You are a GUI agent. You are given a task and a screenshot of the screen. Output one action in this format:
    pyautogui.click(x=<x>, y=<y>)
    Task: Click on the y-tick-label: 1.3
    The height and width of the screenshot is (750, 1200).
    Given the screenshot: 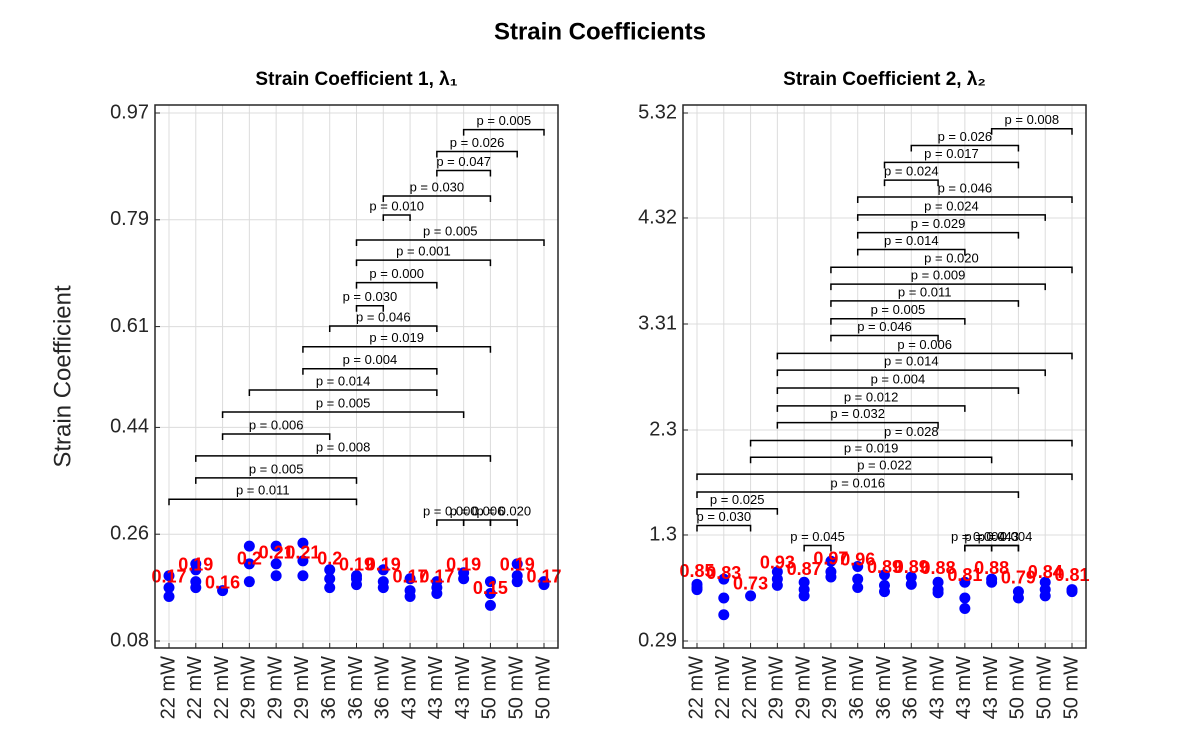 What is the action you would take?
    pyautogui.click(x=663, y=534)
    